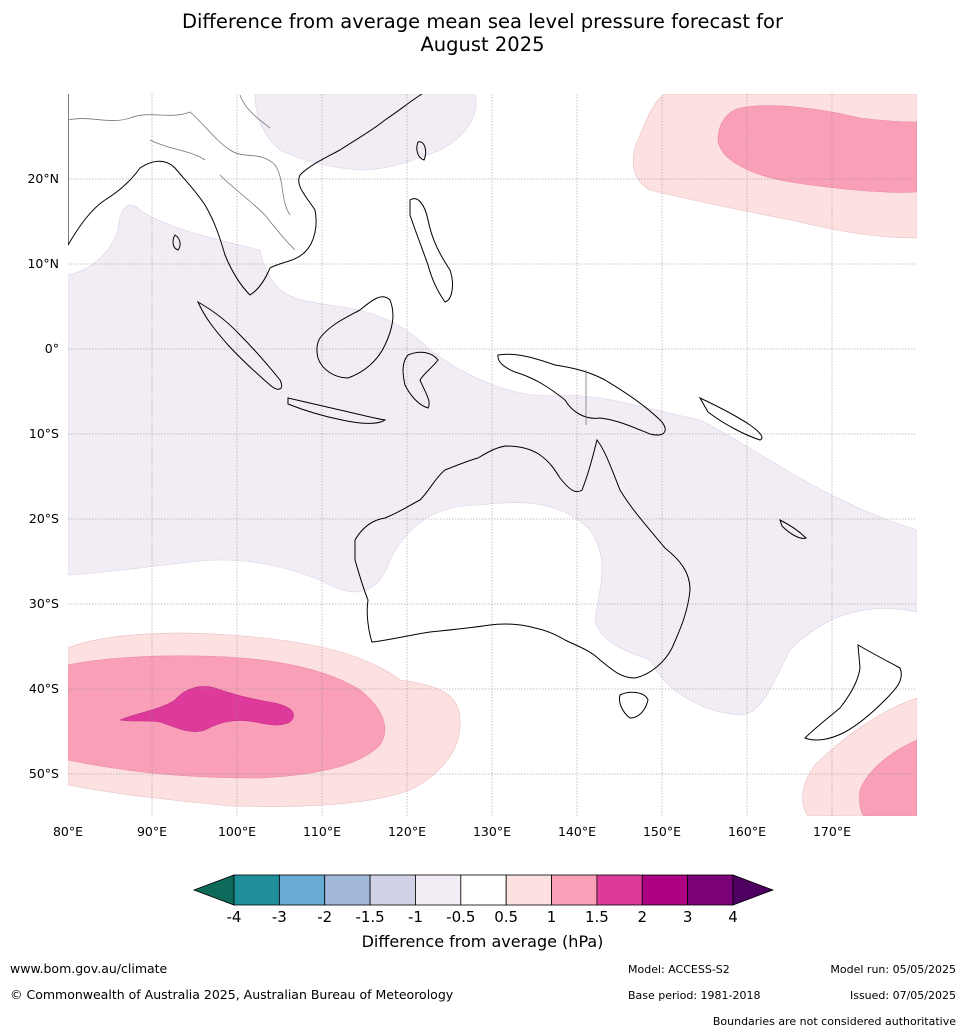 Image resolution: width=965 pixels, height=1035 pixels. I want to click on colorbar-tick-label: 2, so click(642, 917).